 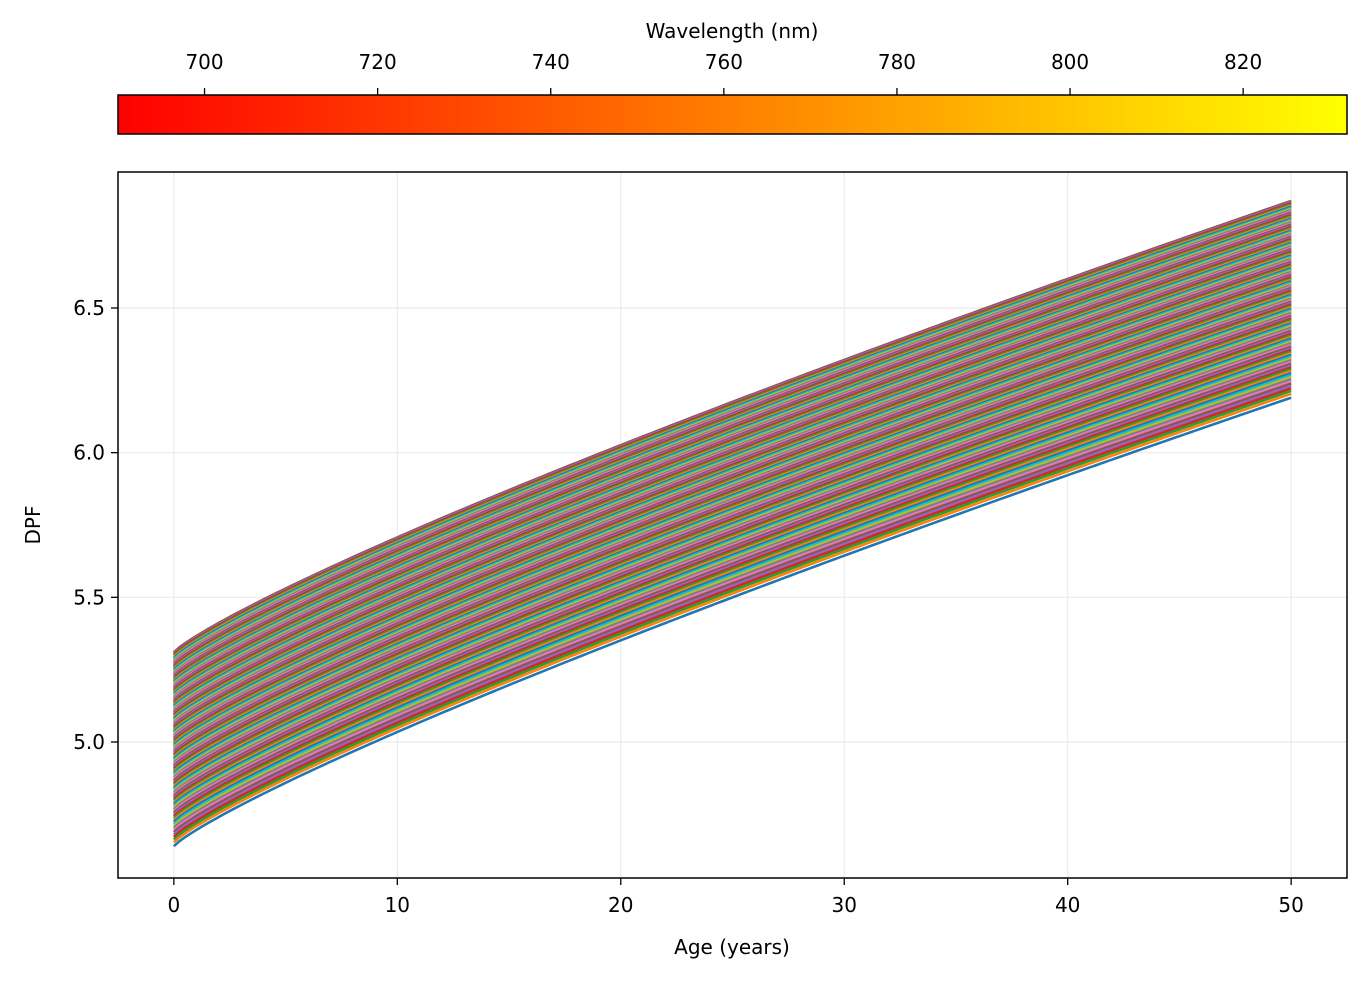 I want to click on y-axis-ticks: 5.0 5.5 6.0 6.5, so click(x=95, y=525).